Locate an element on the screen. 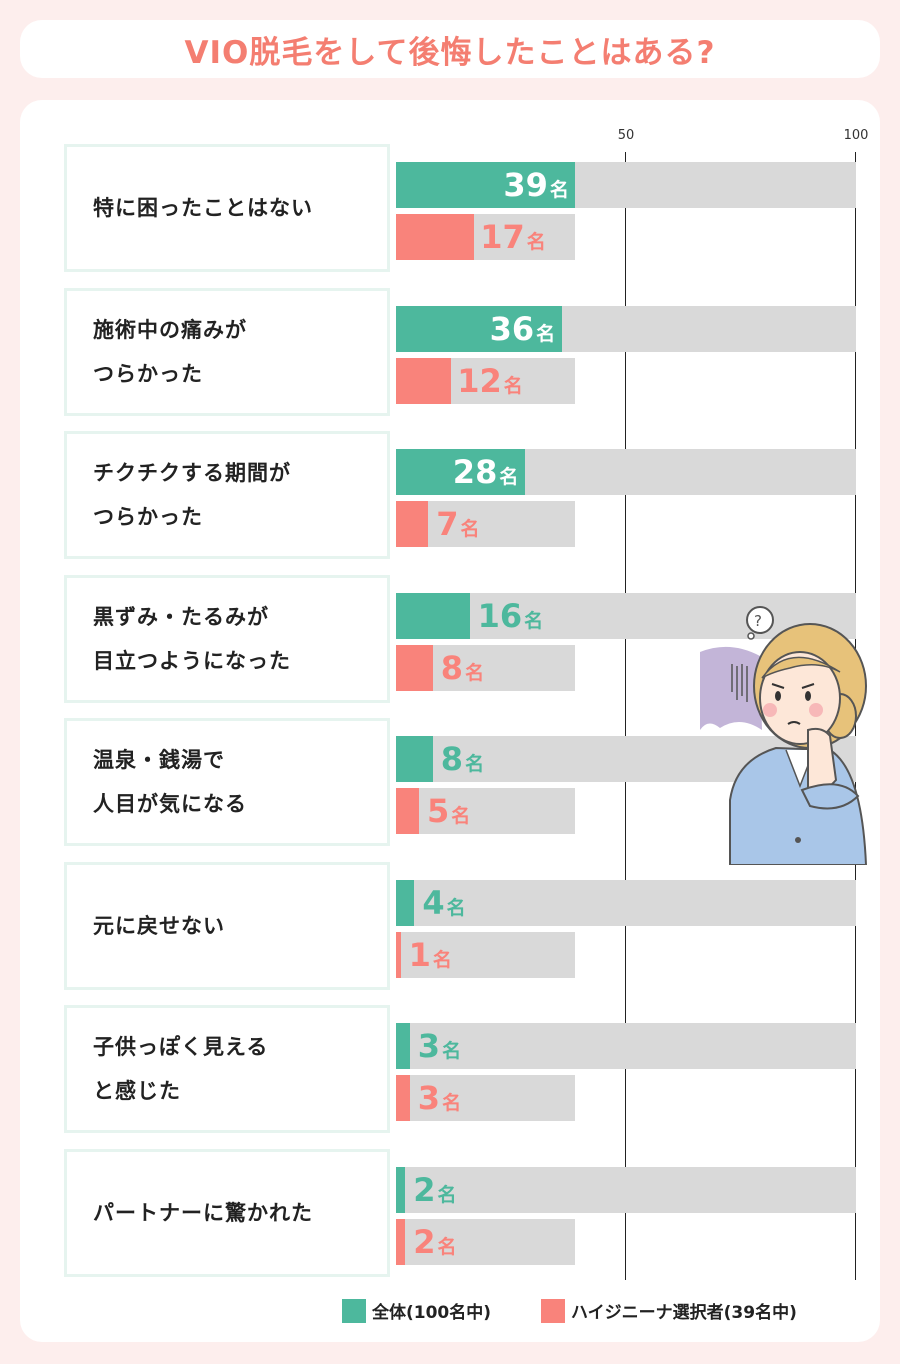  category-label: チクチクする期間が つらかった is located at coordinates (192, 495).